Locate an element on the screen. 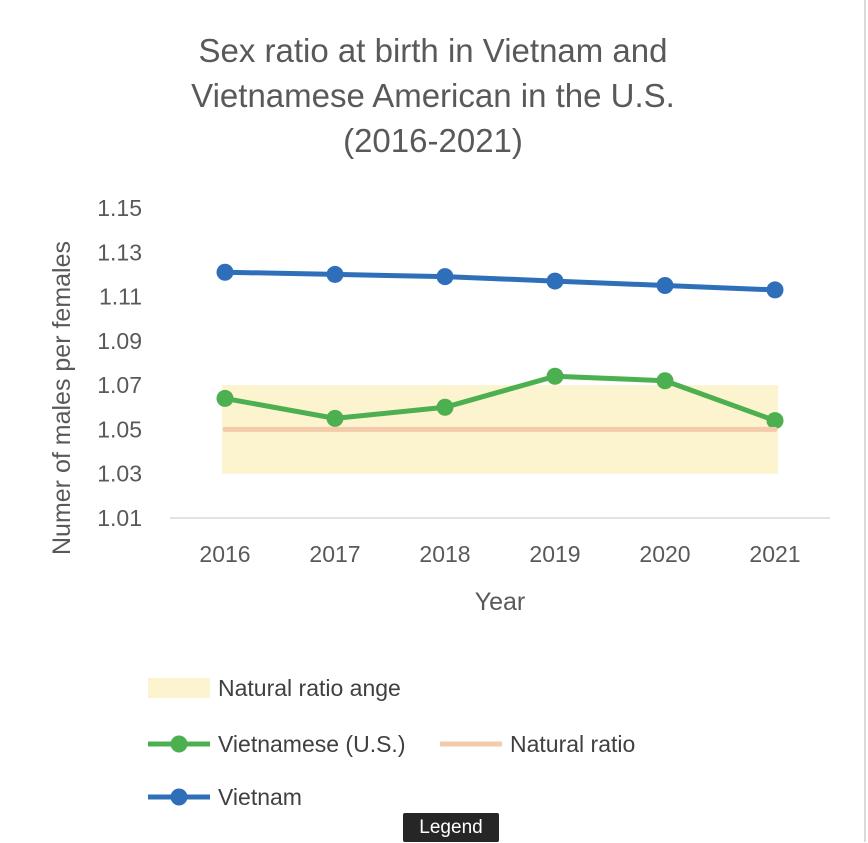 This screenshot has width=868, height=843. data-point-vietnam-2017 is located at coordinates (335, 274).